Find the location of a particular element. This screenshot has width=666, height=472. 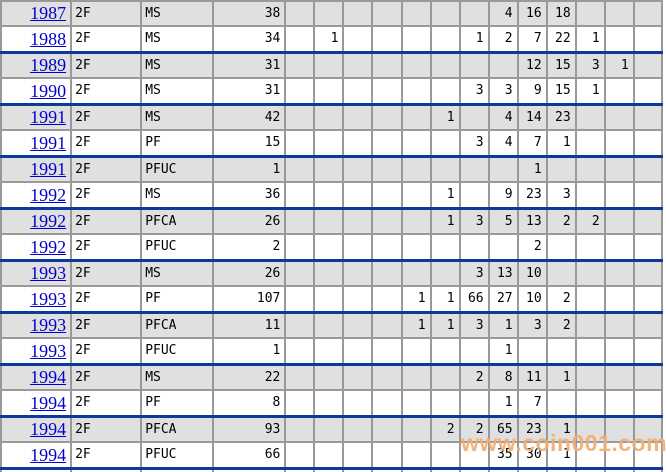

count-cell: 8 is located at coordinates (249, 403).